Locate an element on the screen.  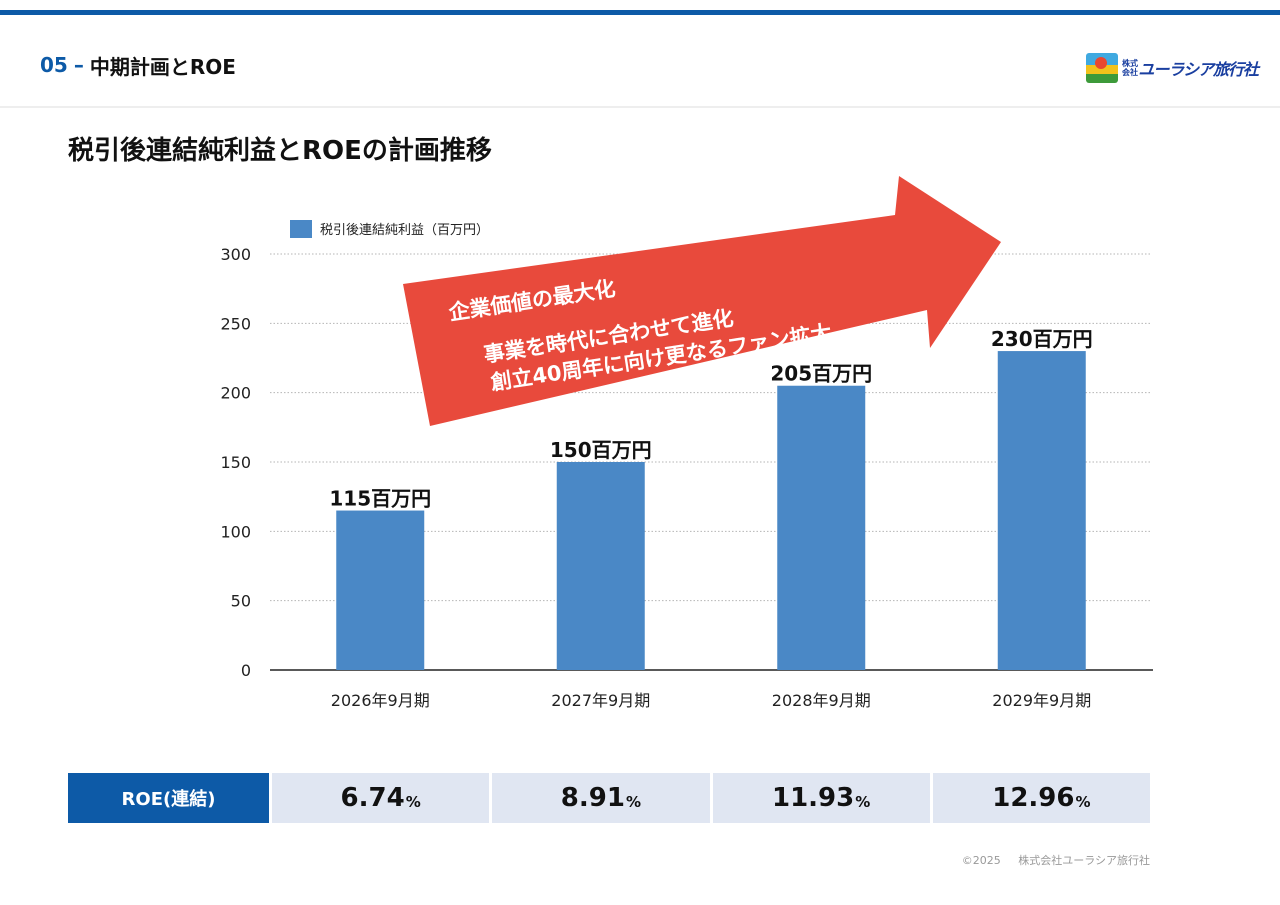
y-tick-label: 50 is located at coordinates (241, 601).